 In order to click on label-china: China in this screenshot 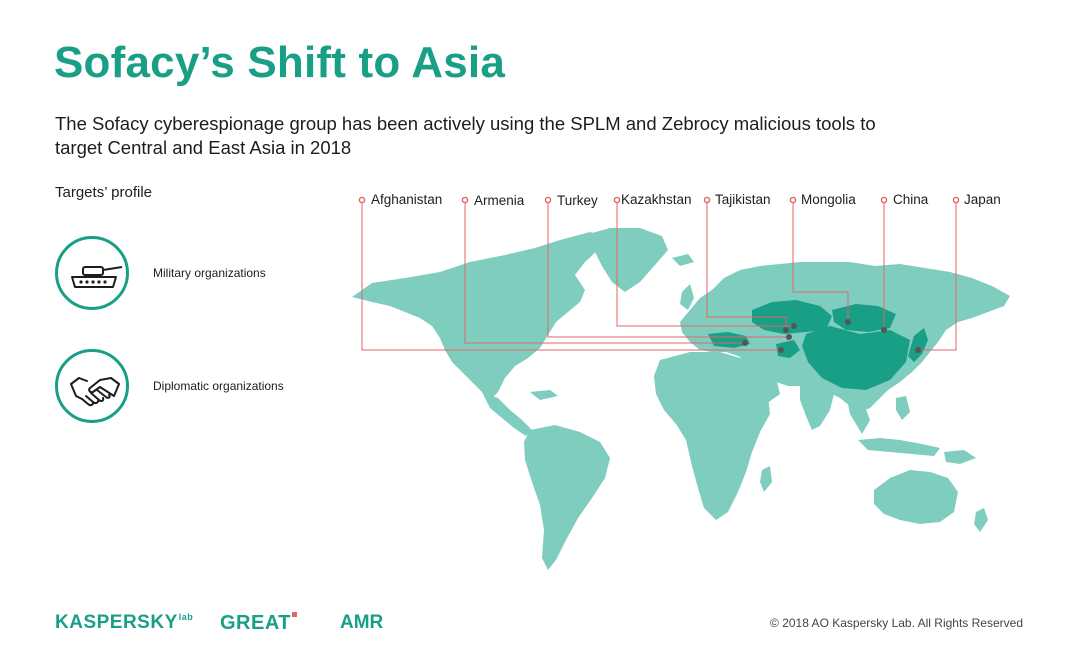, I will do `click(911, 199)`.